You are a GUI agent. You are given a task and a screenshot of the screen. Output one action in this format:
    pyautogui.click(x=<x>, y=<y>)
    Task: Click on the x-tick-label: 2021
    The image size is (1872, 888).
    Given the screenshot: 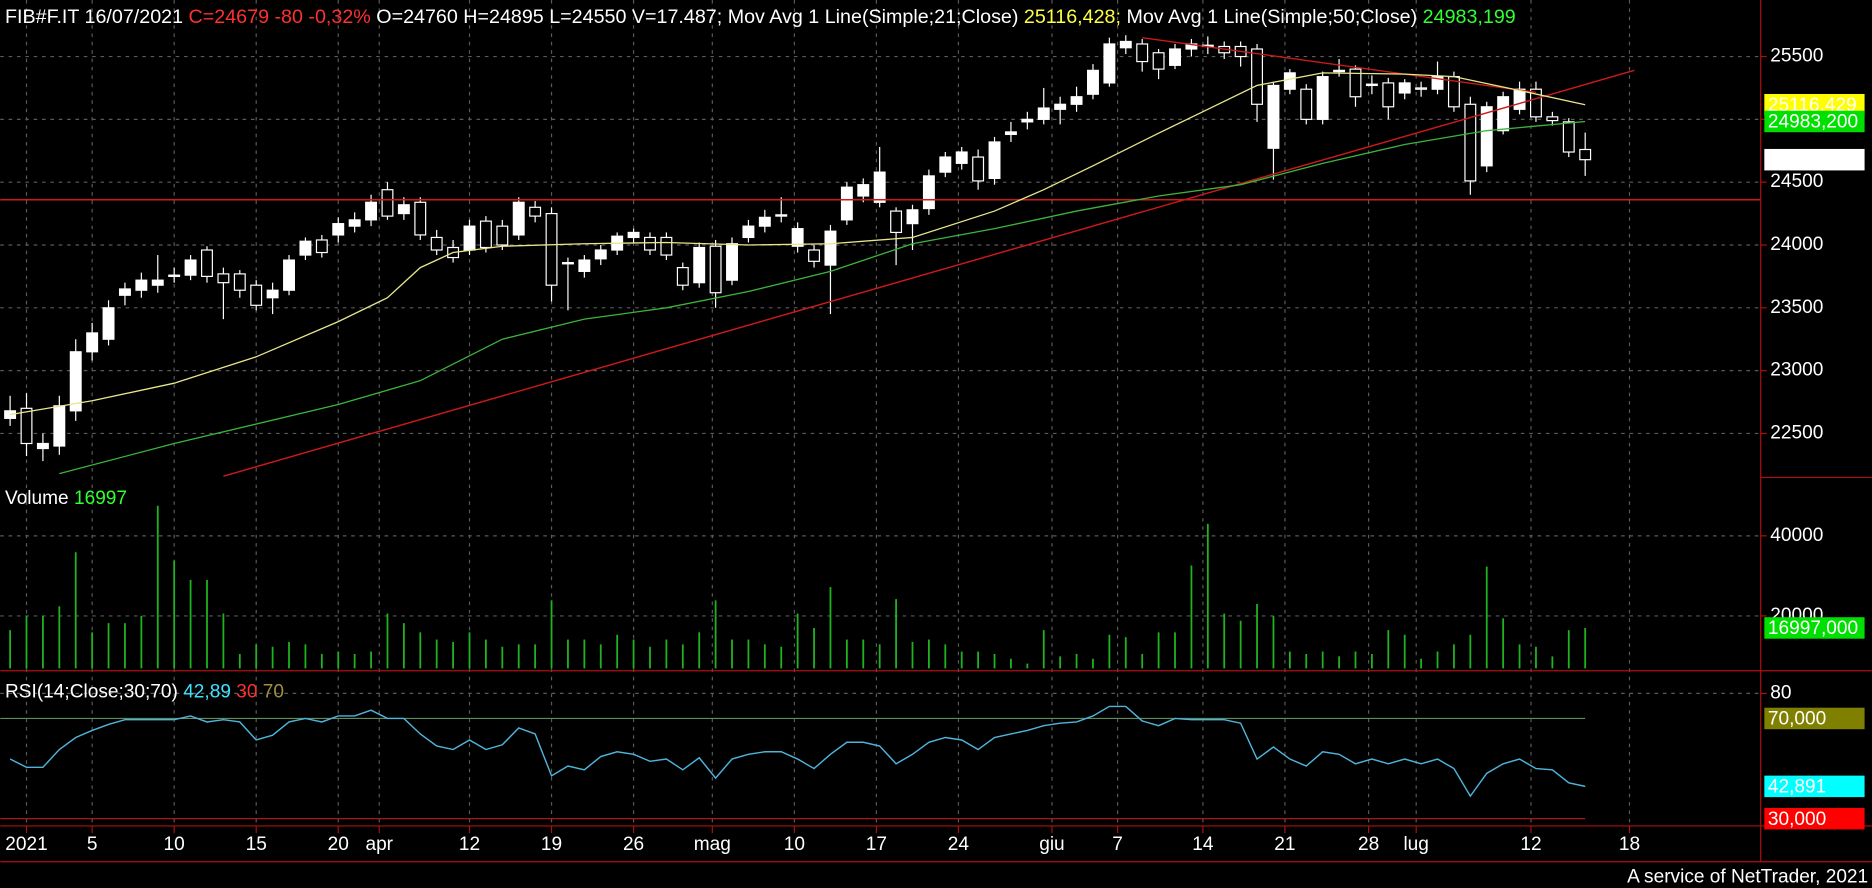 What is the action you would take?
    pyautogui.click(x=26, y=844)
    